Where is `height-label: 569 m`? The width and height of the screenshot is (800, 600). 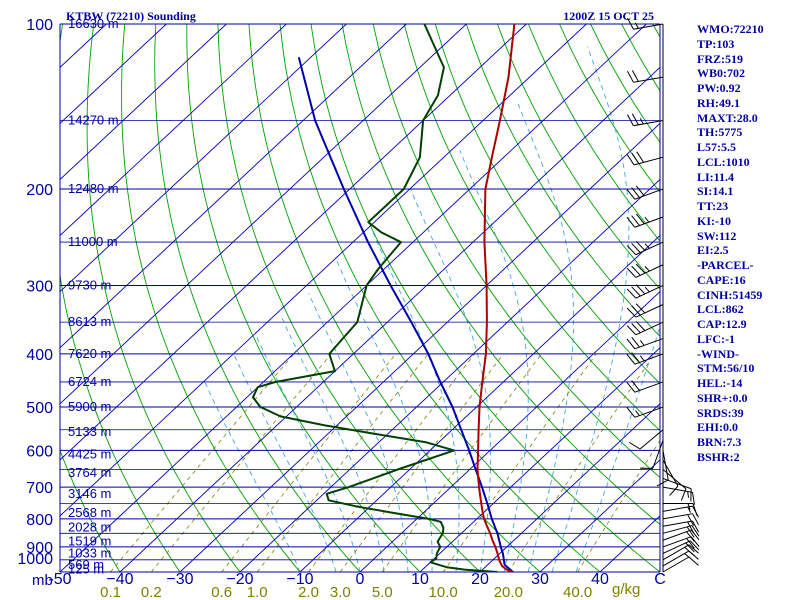 height-label: 569 m is located at coordinates (86, 564).